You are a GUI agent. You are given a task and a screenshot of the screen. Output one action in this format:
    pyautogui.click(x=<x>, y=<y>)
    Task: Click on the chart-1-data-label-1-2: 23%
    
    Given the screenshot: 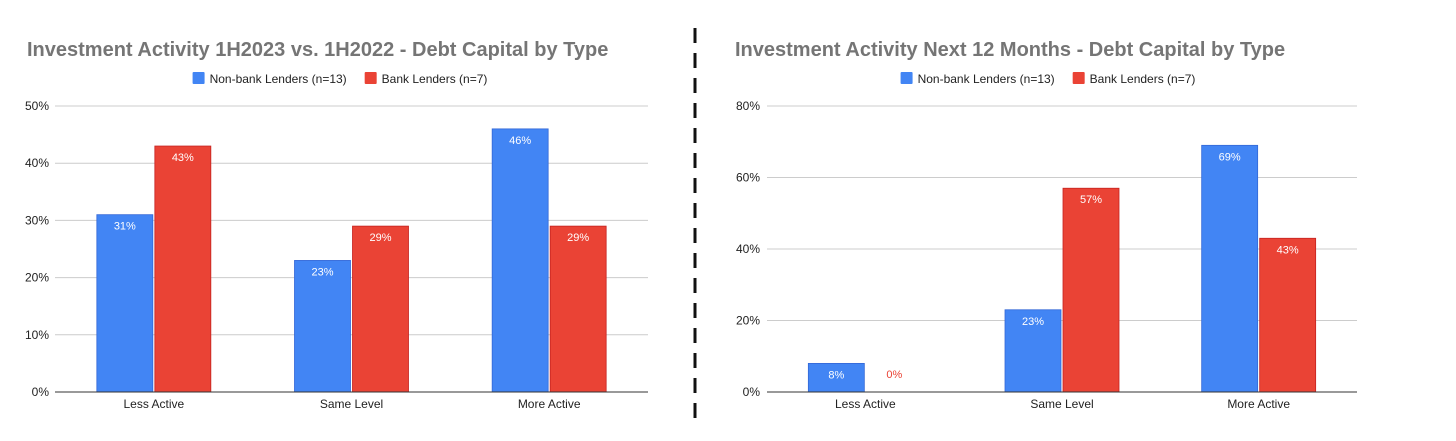 What is the action you would take?
    pyautogui.click(x=322, y=272)
    